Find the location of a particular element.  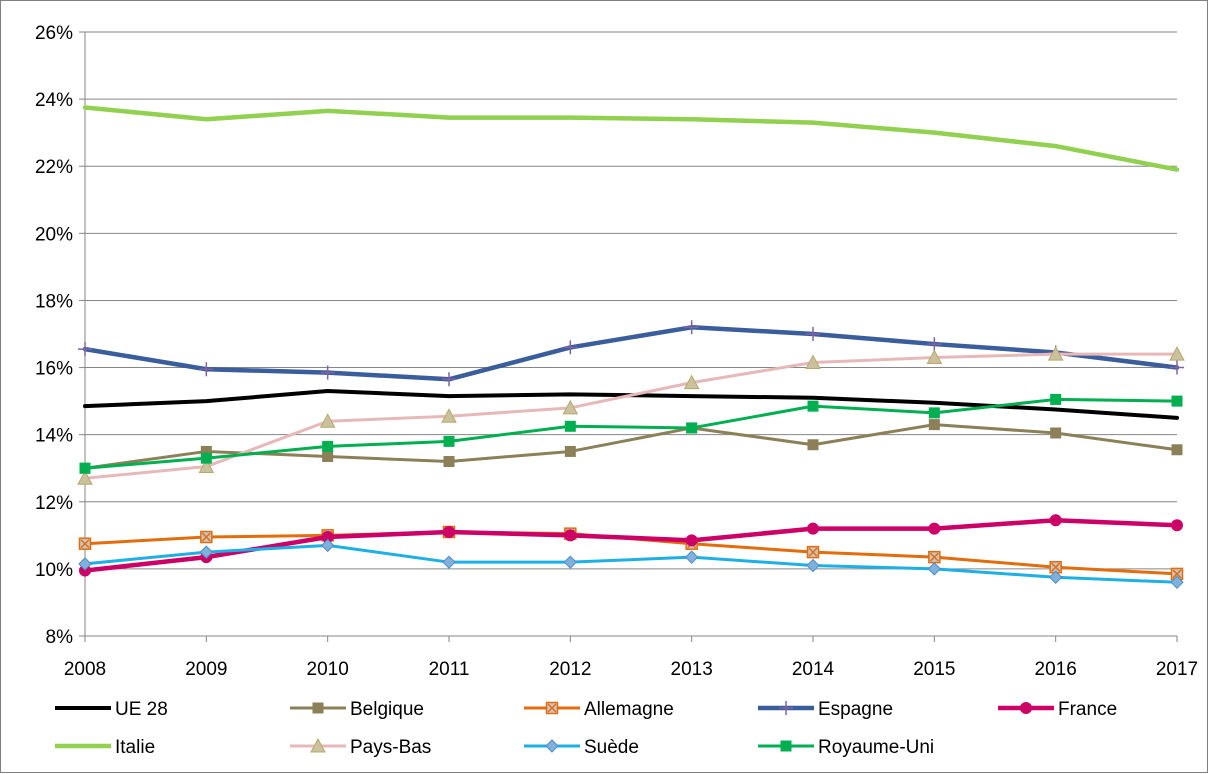

y-tick-label: 22% is located at coordinates (54, 167).